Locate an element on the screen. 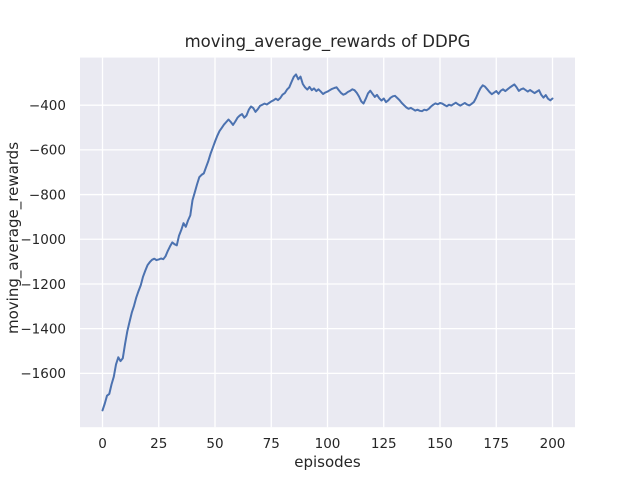 The image size is (640, 480). y-tick-label: −1200 is located at coordinates (43, 285).